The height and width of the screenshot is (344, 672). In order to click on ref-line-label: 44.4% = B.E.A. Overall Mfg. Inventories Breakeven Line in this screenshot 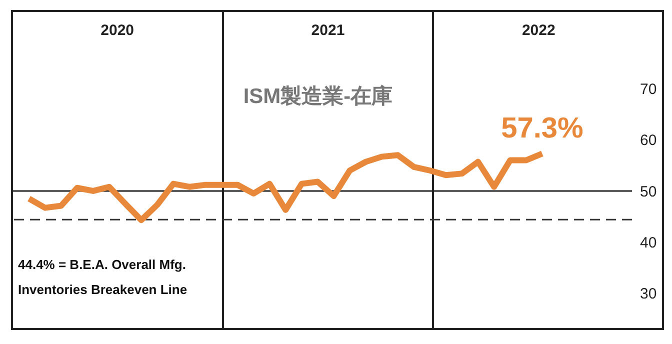, I will do `click(103, 277)`.